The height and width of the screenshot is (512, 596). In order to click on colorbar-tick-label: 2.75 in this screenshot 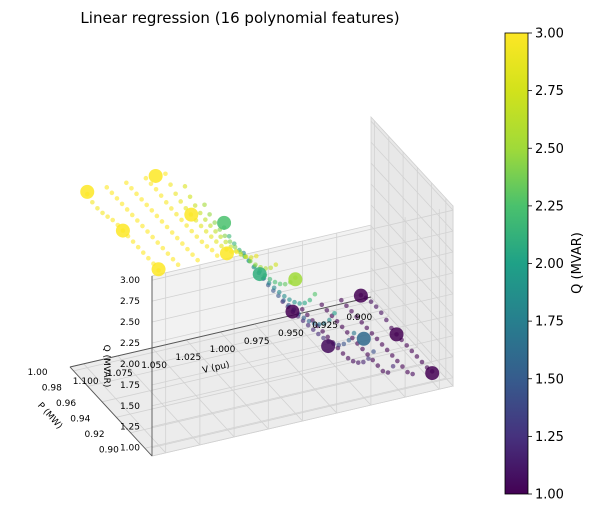, I will do `click(549, 91)`.